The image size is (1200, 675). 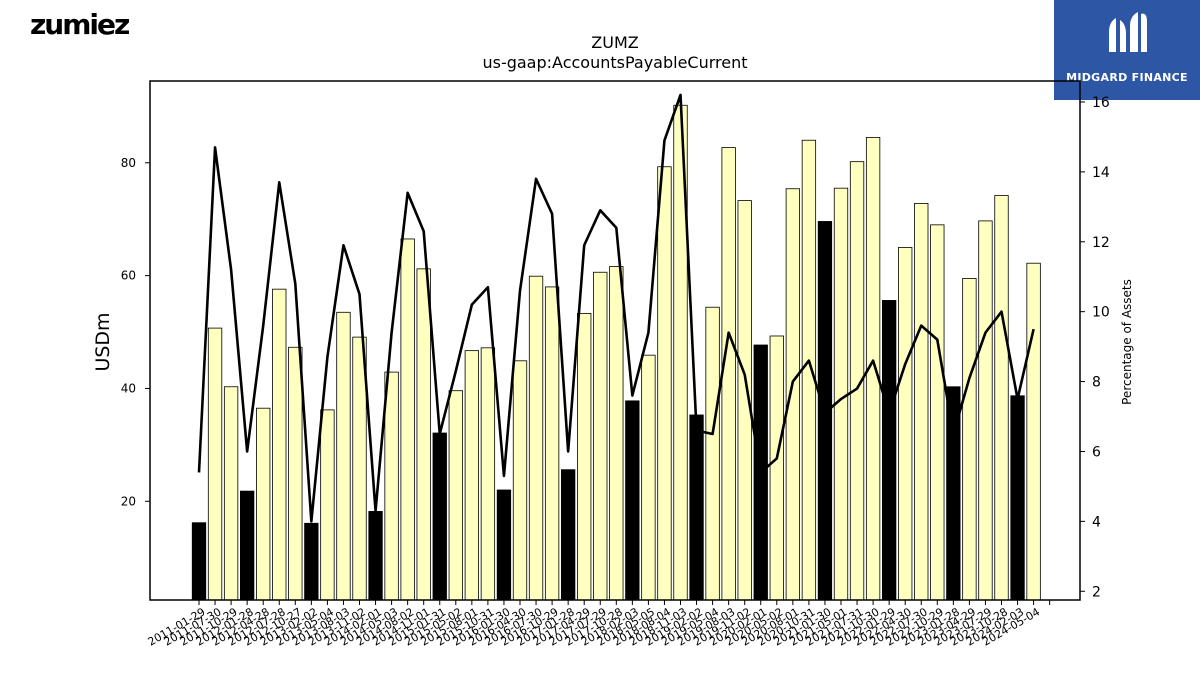 I want to click on y2-tick-label: 6, so click(x=1096, y=452).